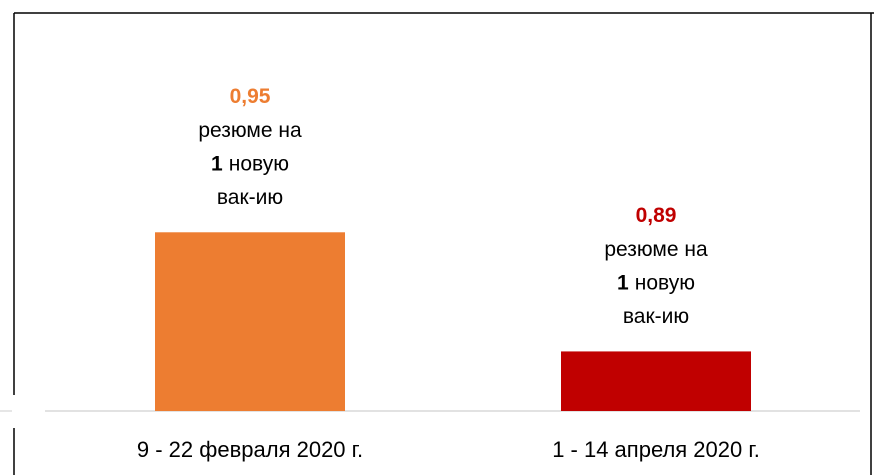 The height and width of the screenshot is (475, 874). What do you see at coordinates (250, 96) in the screenshot?
I see `value-label: 0,95` at bounding box center [250, 96].